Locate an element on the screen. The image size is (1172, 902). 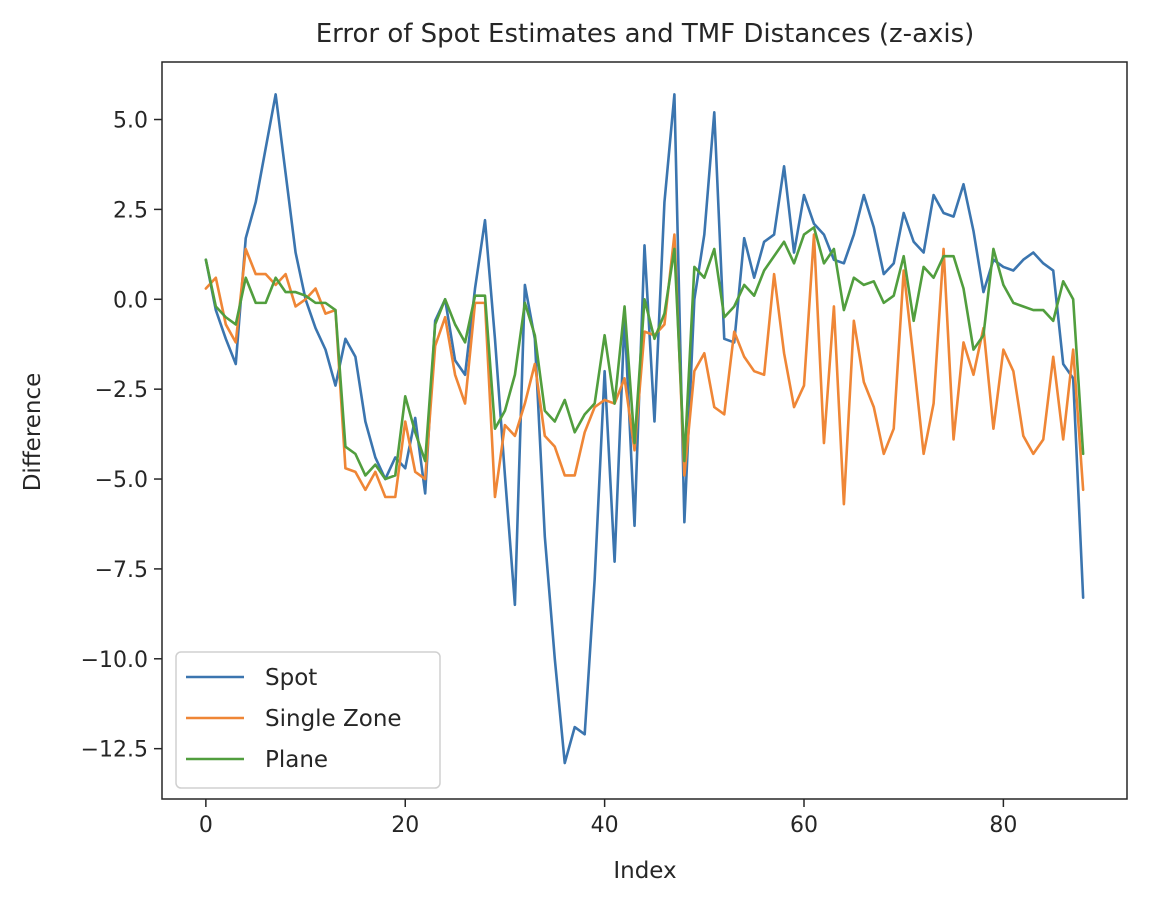
legend-box is located at coordinates (308, 720).